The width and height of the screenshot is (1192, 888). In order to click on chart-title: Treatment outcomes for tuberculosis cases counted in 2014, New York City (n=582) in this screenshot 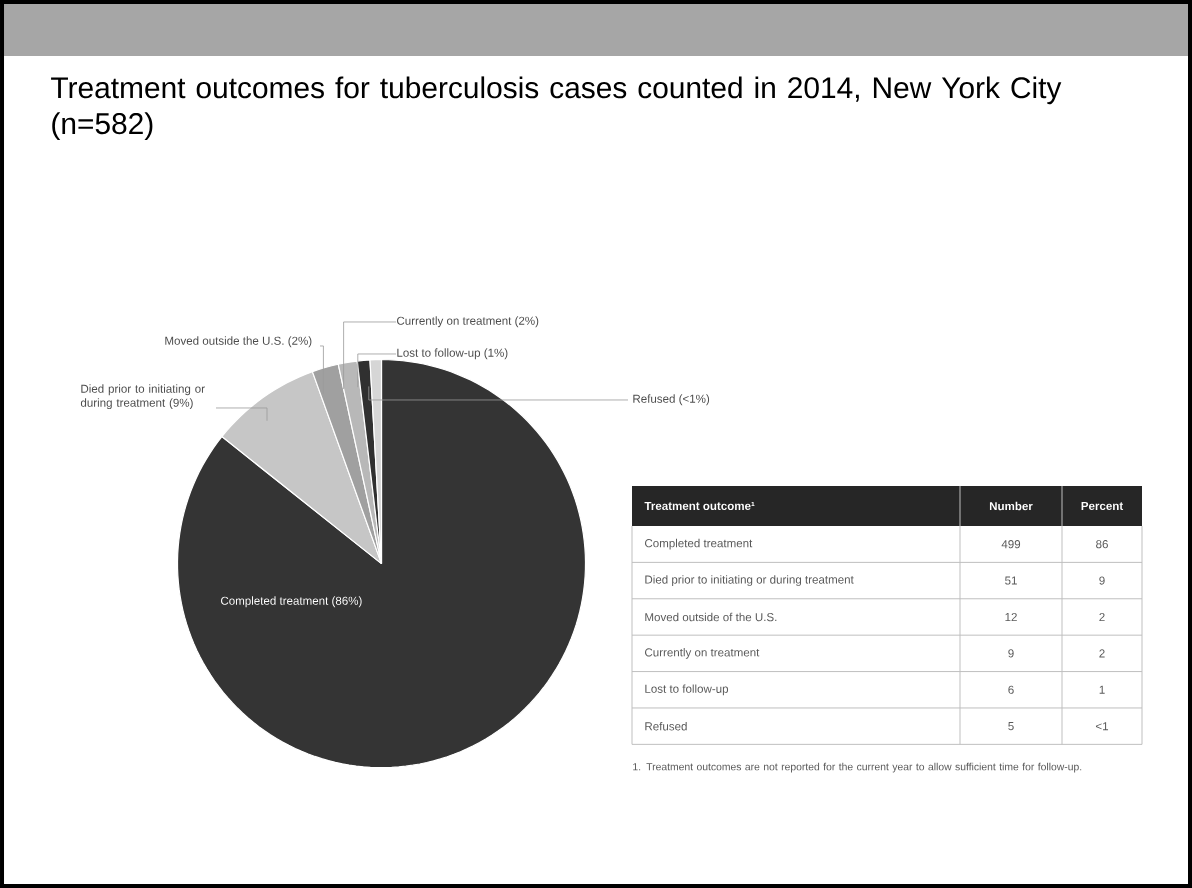, I will do `click(556, 108)`.